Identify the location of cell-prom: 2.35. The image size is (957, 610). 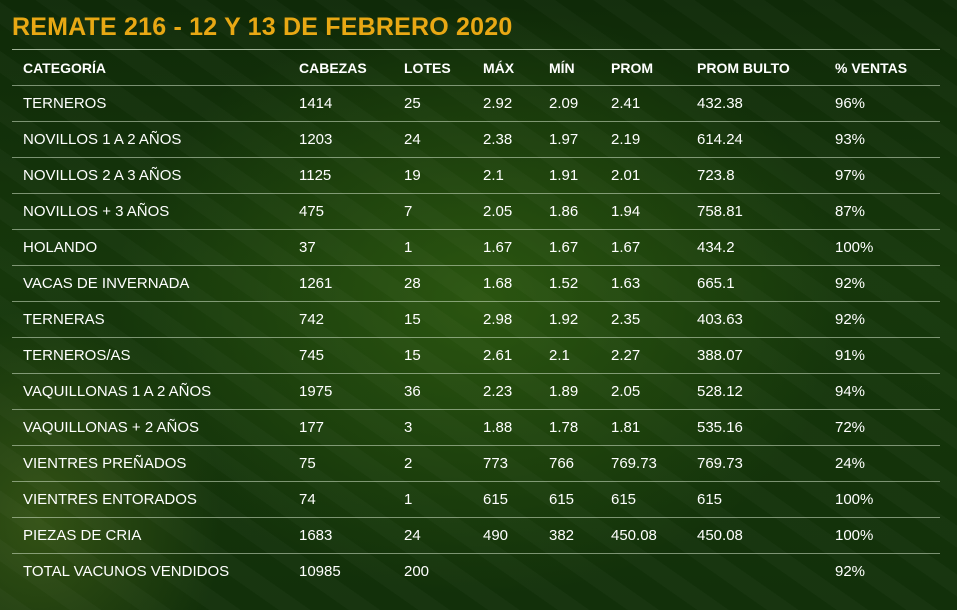
(643, 319).